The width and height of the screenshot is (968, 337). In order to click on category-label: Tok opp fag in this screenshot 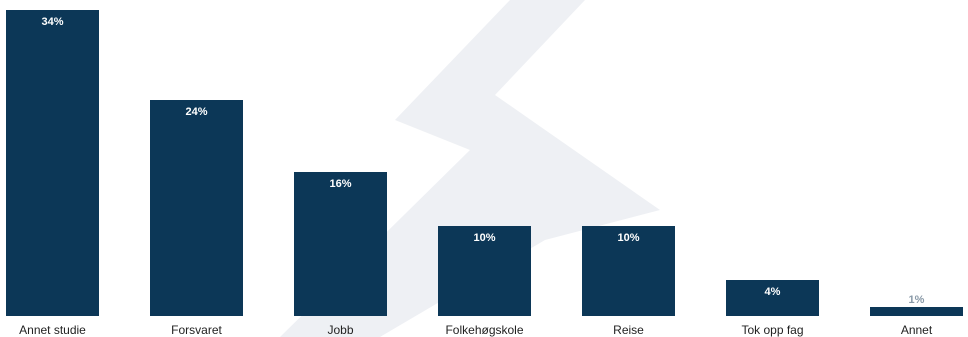, I will do `click(772, 330)`.